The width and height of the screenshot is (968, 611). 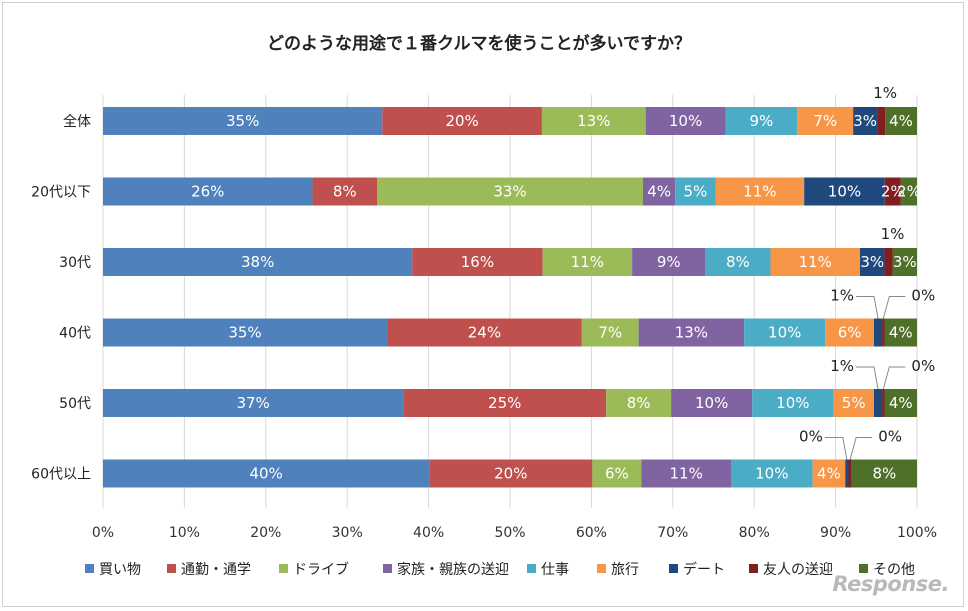 I want to click on category-label: 50代, so click(x=75, y=404).